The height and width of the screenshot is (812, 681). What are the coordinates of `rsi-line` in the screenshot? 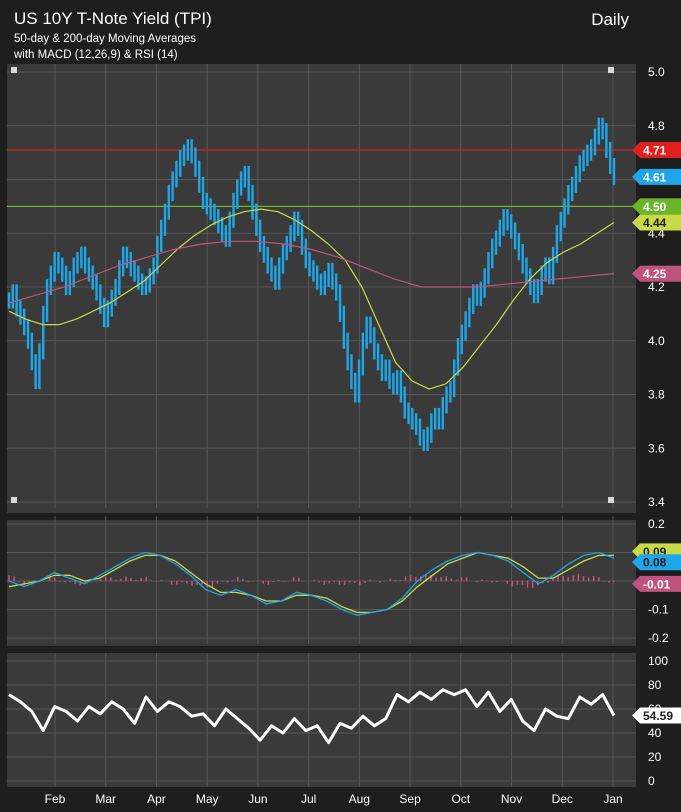 It's located at (312, 716).